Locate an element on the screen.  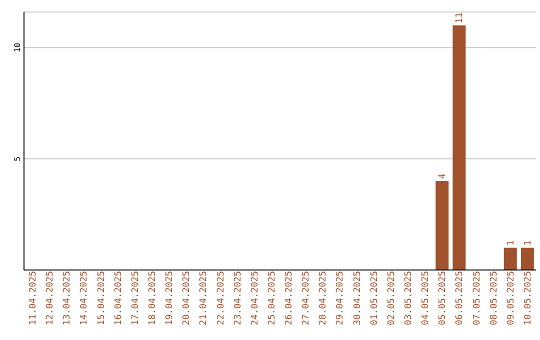
x-tick-label: 17.04.2025 is located at coordinates (135, 298).